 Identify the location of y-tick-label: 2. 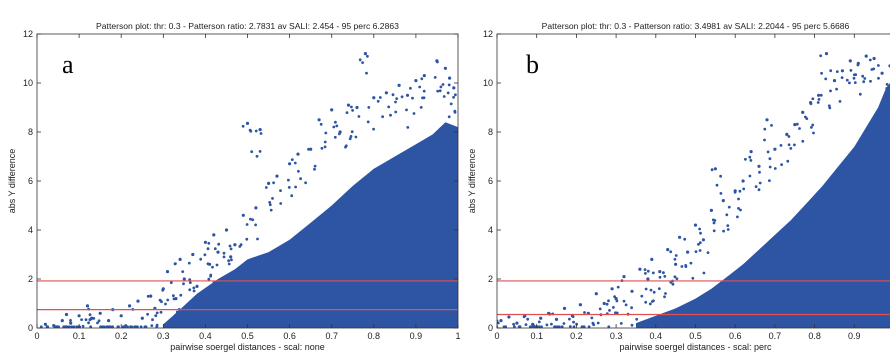
(490, 279).